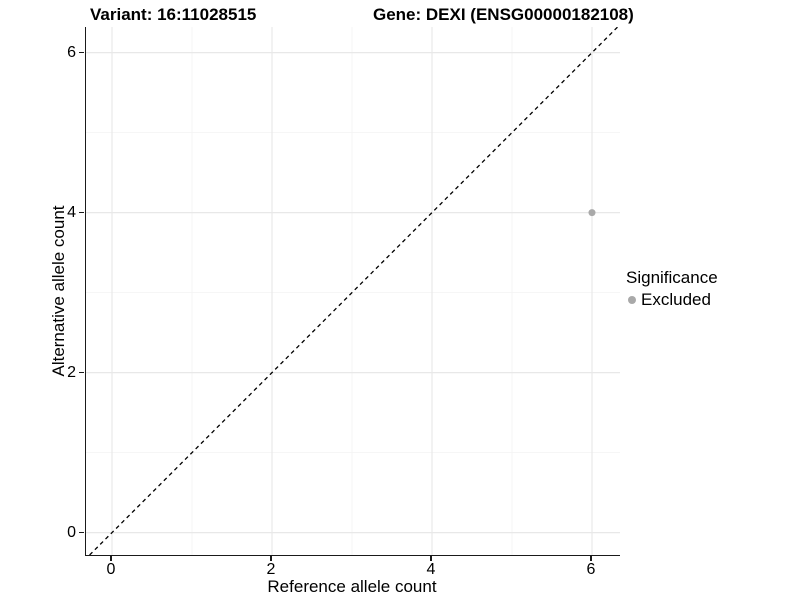 This screenshot has height=600, width=800. I want to click on legend: Significance Excluded, so click(672, 289).